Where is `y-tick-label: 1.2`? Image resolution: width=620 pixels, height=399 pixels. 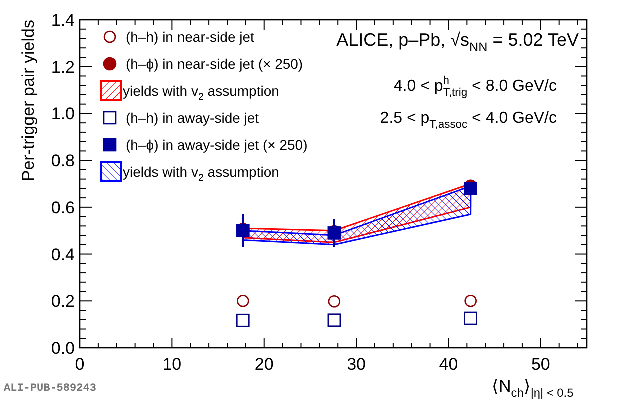 y-tick-label: 1.2 is located at coordinates (63, 67).